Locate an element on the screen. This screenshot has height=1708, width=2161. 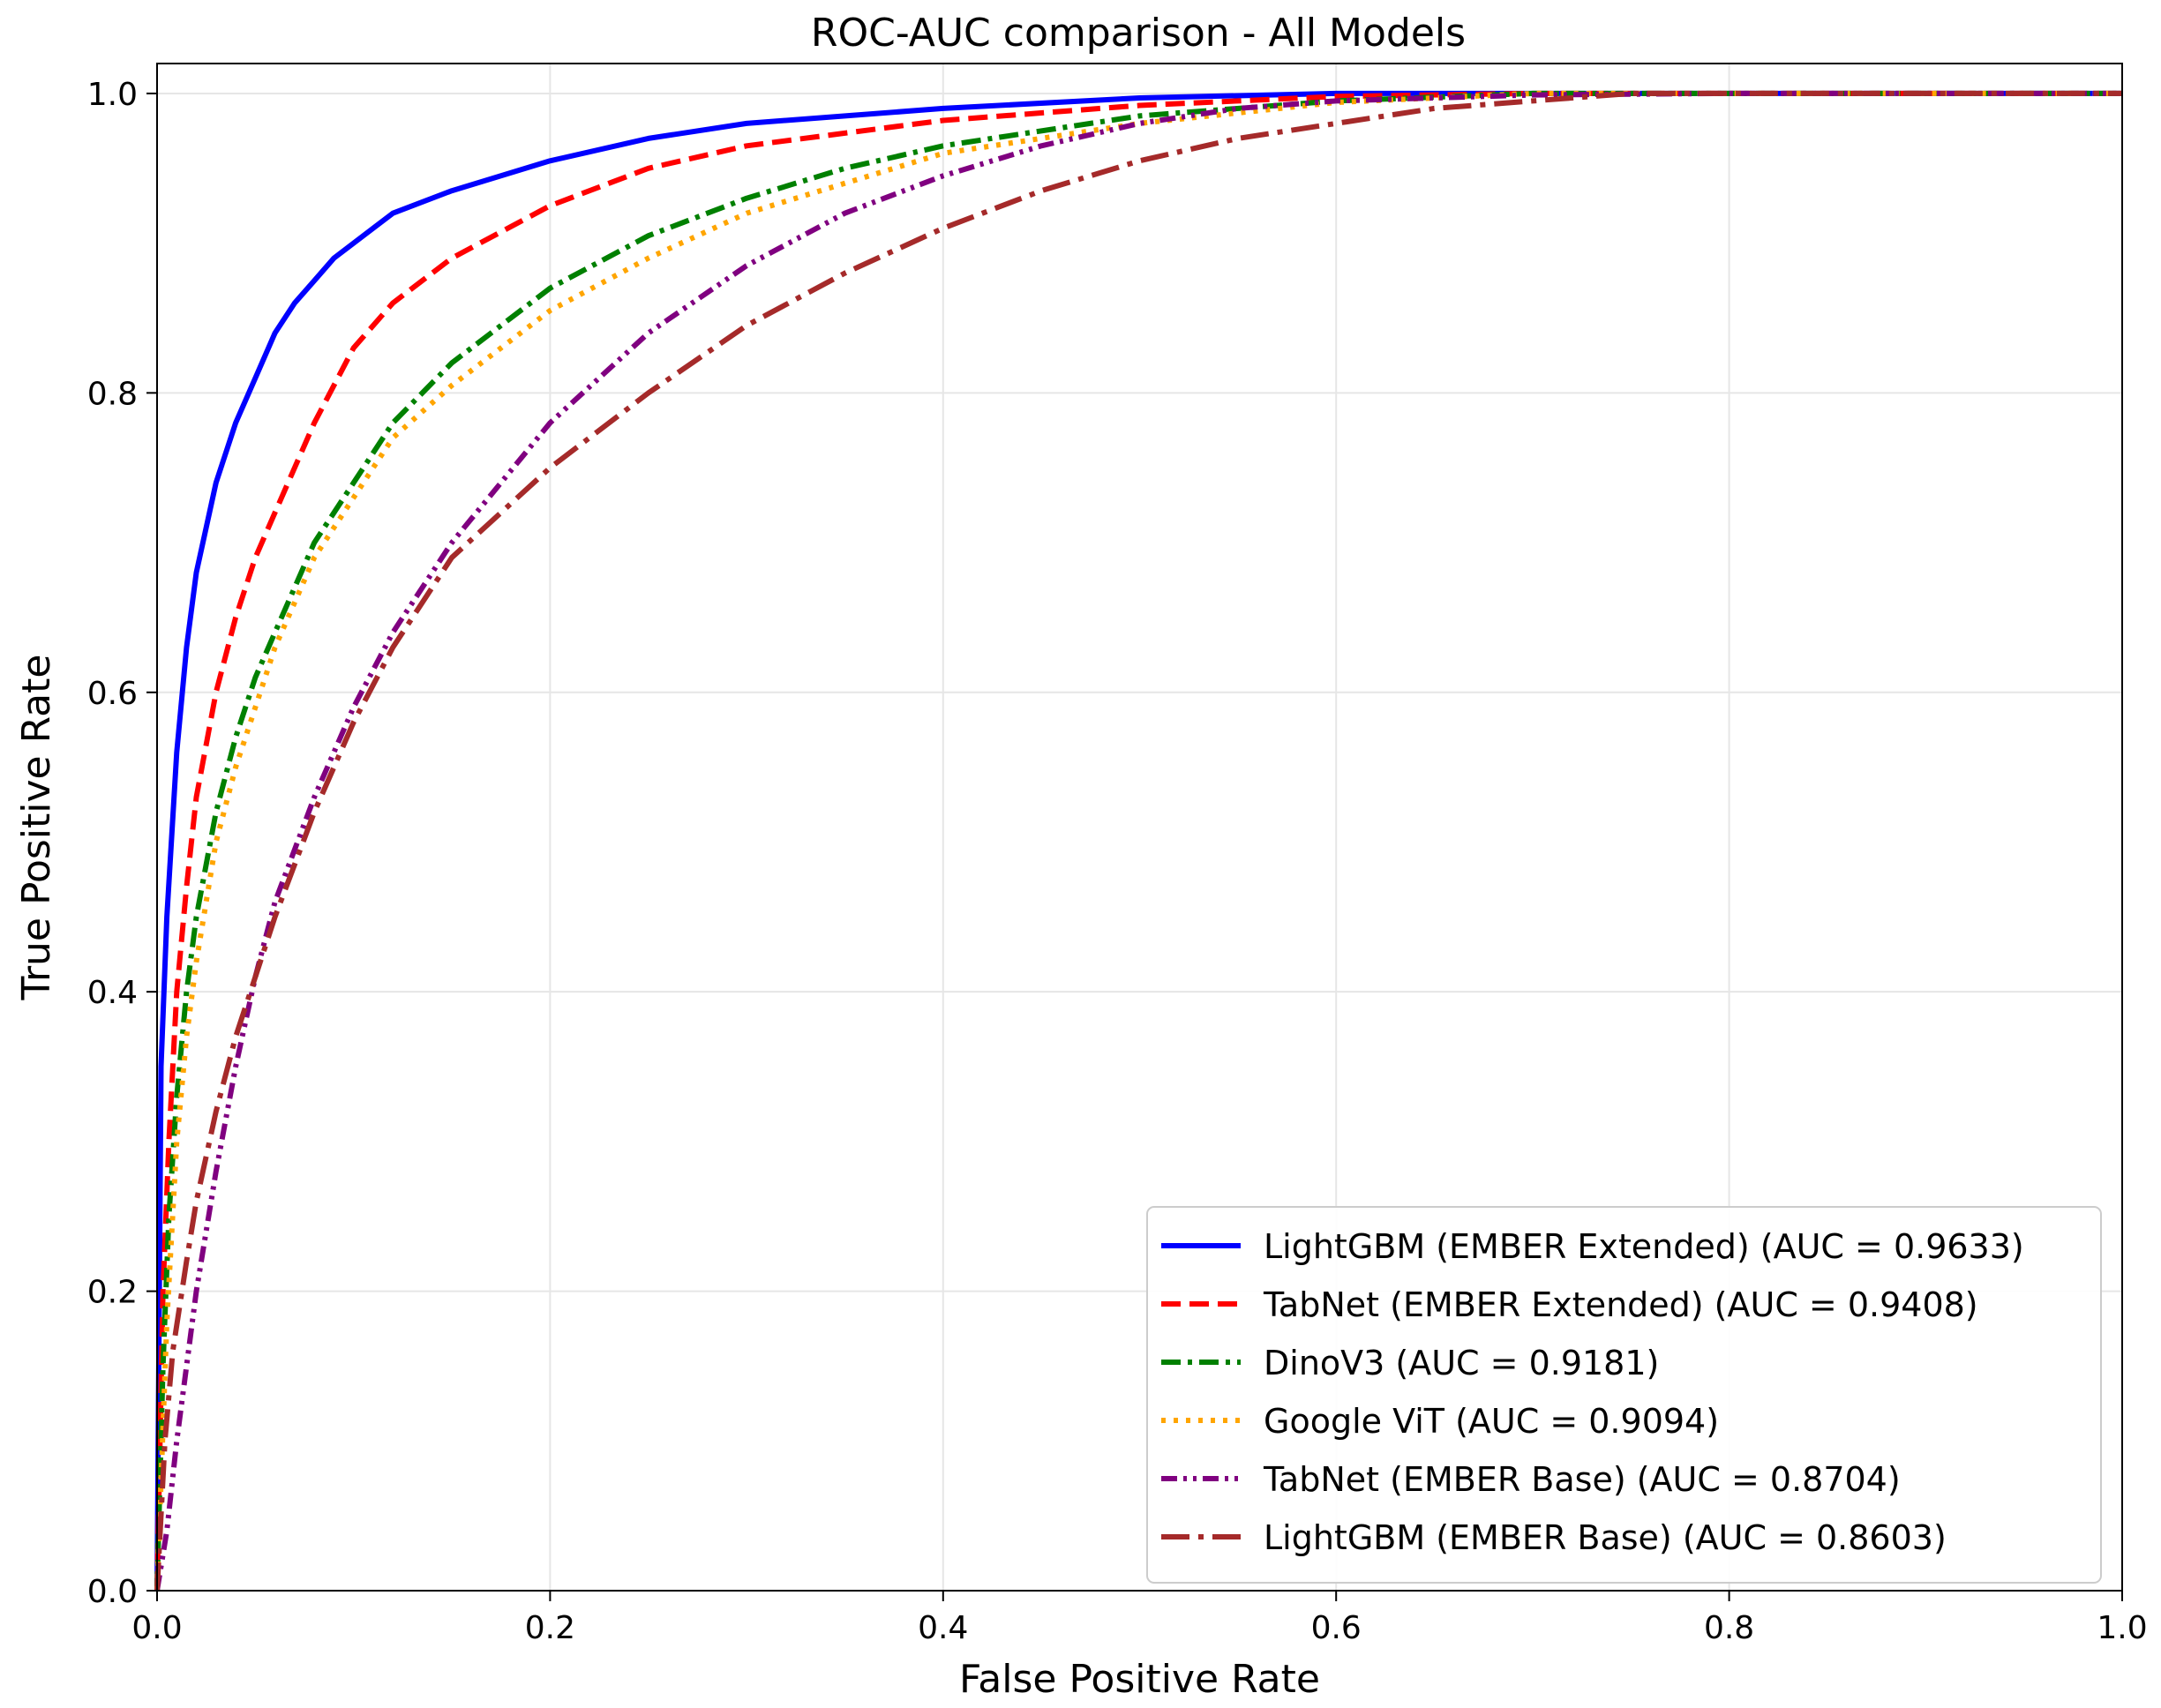
legend-label: LightGBM (EMBER Extended) (AUC = 0.9633) is located at coordinates (1644, 1246).